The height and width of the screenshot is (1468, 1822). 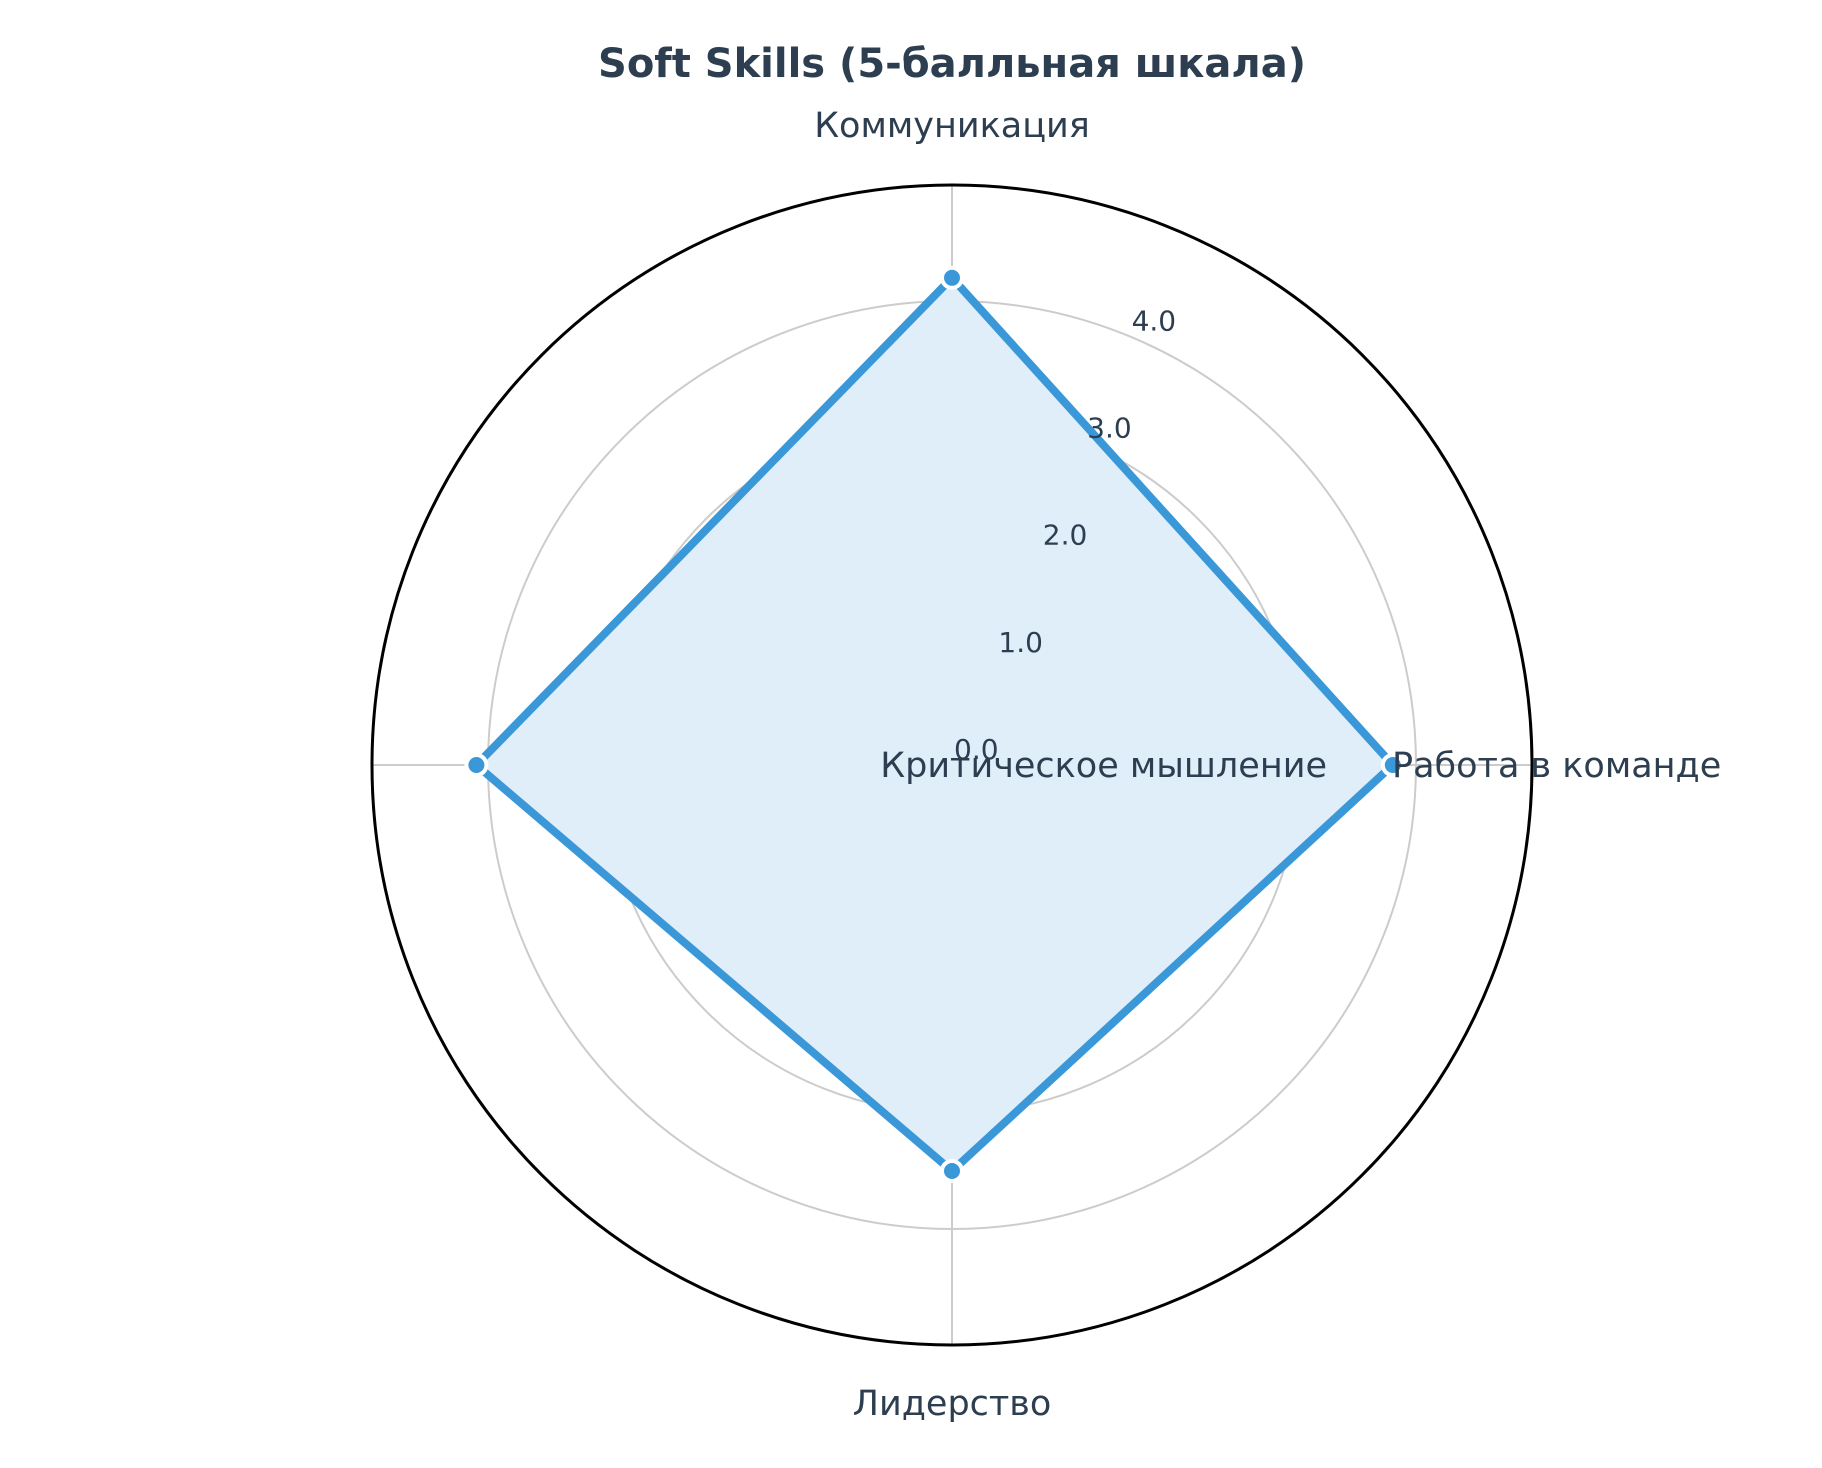 I want to click on r-tick-label: 2.0, so click(x=1065, y=535).